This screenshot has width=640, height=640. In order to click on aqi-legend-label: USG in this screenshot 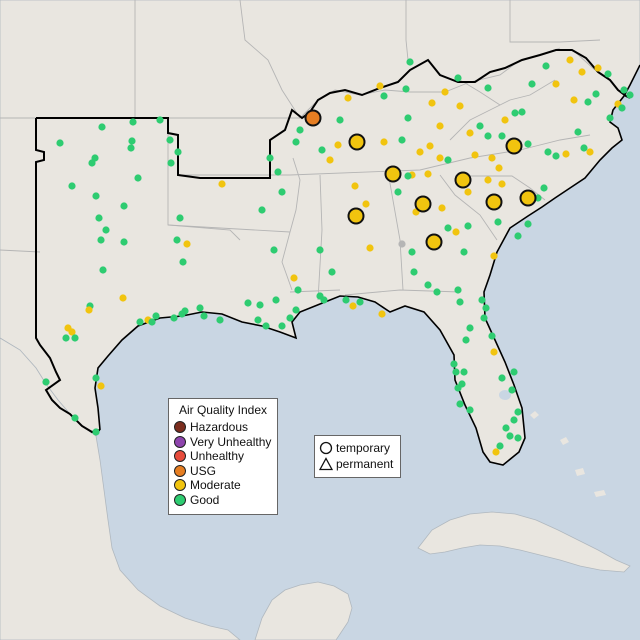, I will do `click(203, 470)`.